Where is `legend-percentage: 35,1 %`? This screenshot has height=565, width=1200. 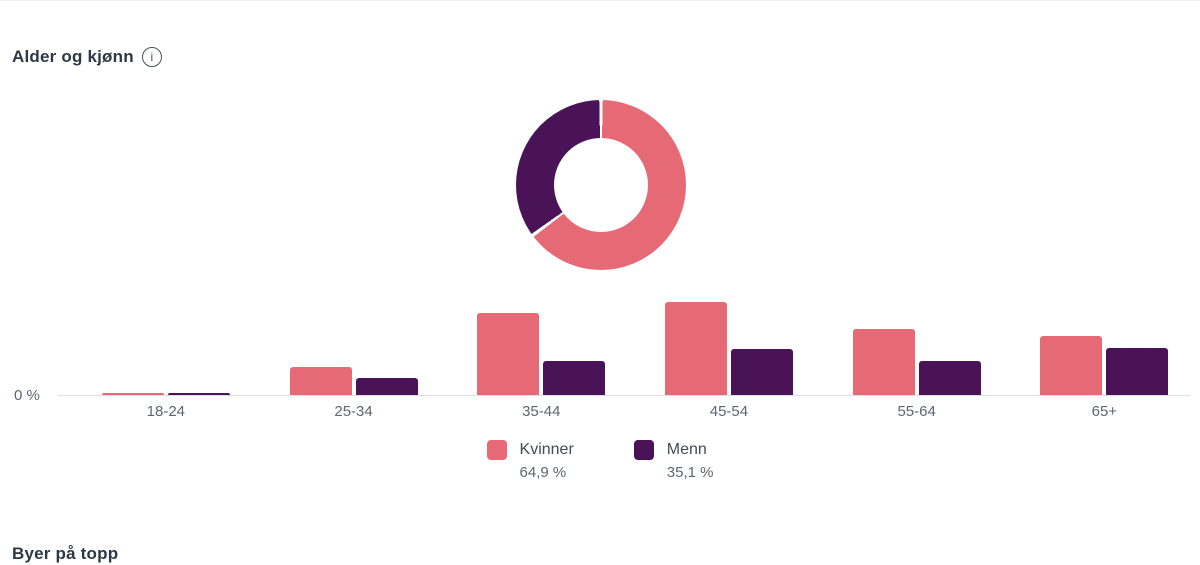
legend-percentage: 35,1 % is located at coordinates (690, 472).